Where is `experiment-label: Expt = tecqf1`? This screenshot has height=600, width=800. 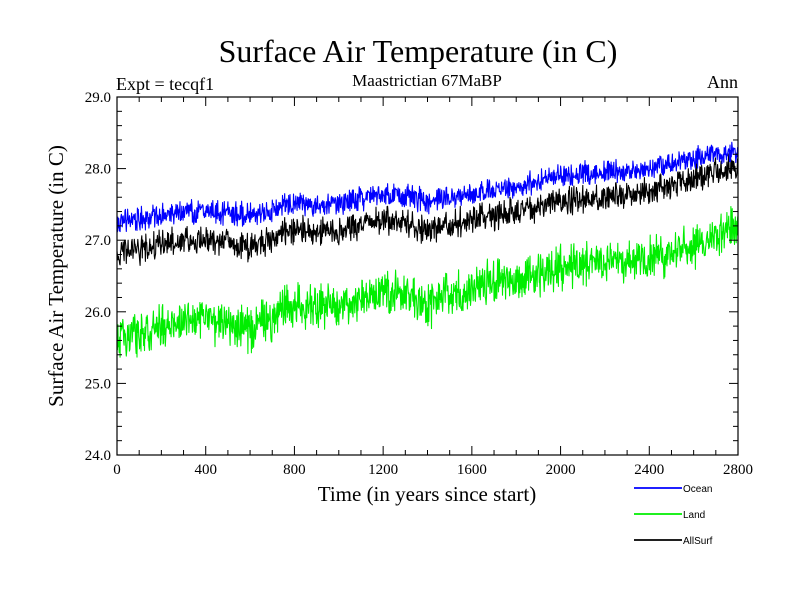 experiment-label: Expt = tecqf1 is located at coordinates (165, 84).